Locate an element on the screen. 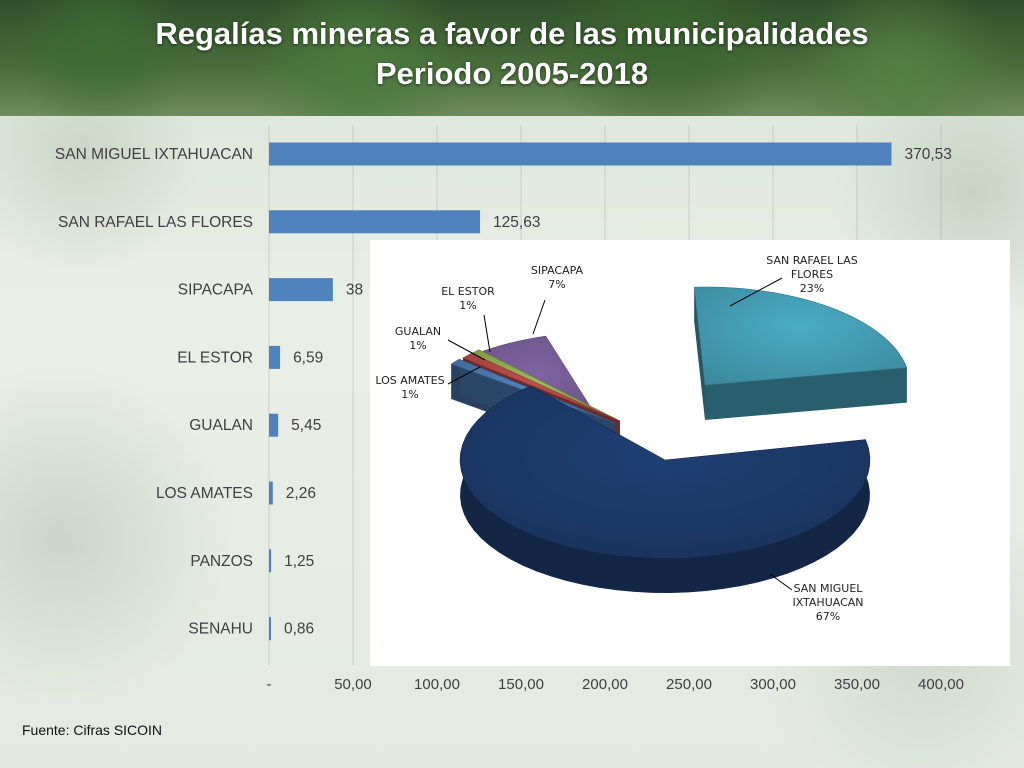 The height and width of the screenshot is (768, 1024). x-tick-label: 300,00 is located at coordinates (773, 684).